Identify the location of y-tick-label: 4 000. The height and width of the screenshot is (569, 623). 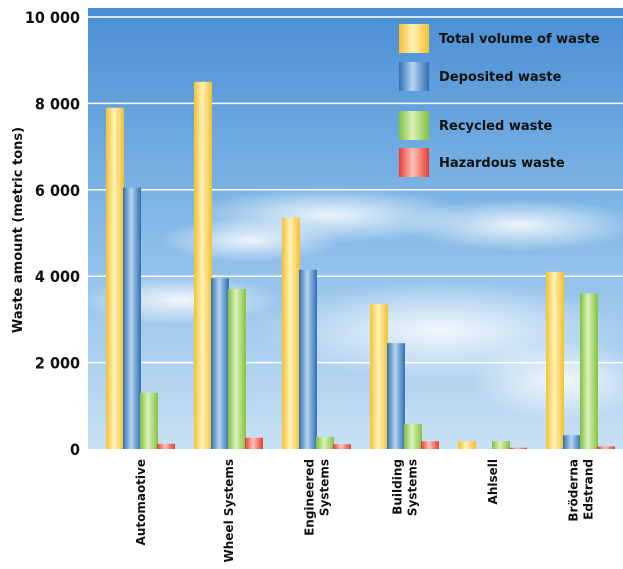
(57, 276).